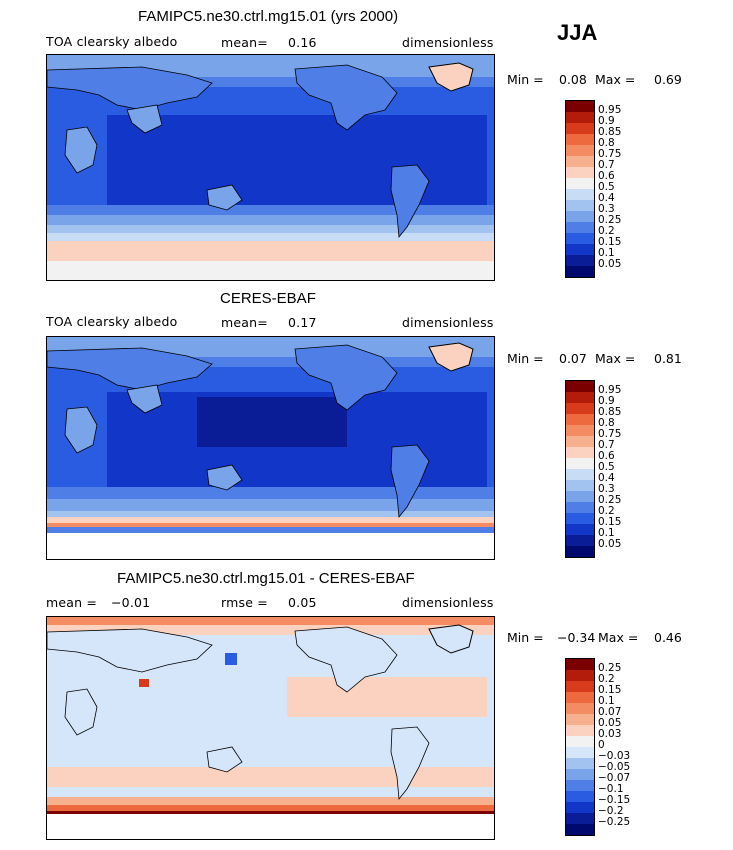 This screenshot has width=733, height=850. What do you see at coordinates (668, 79) in the screenshot?
I see `panel1-max-value: 0.69` at bounding box center [668, 79].